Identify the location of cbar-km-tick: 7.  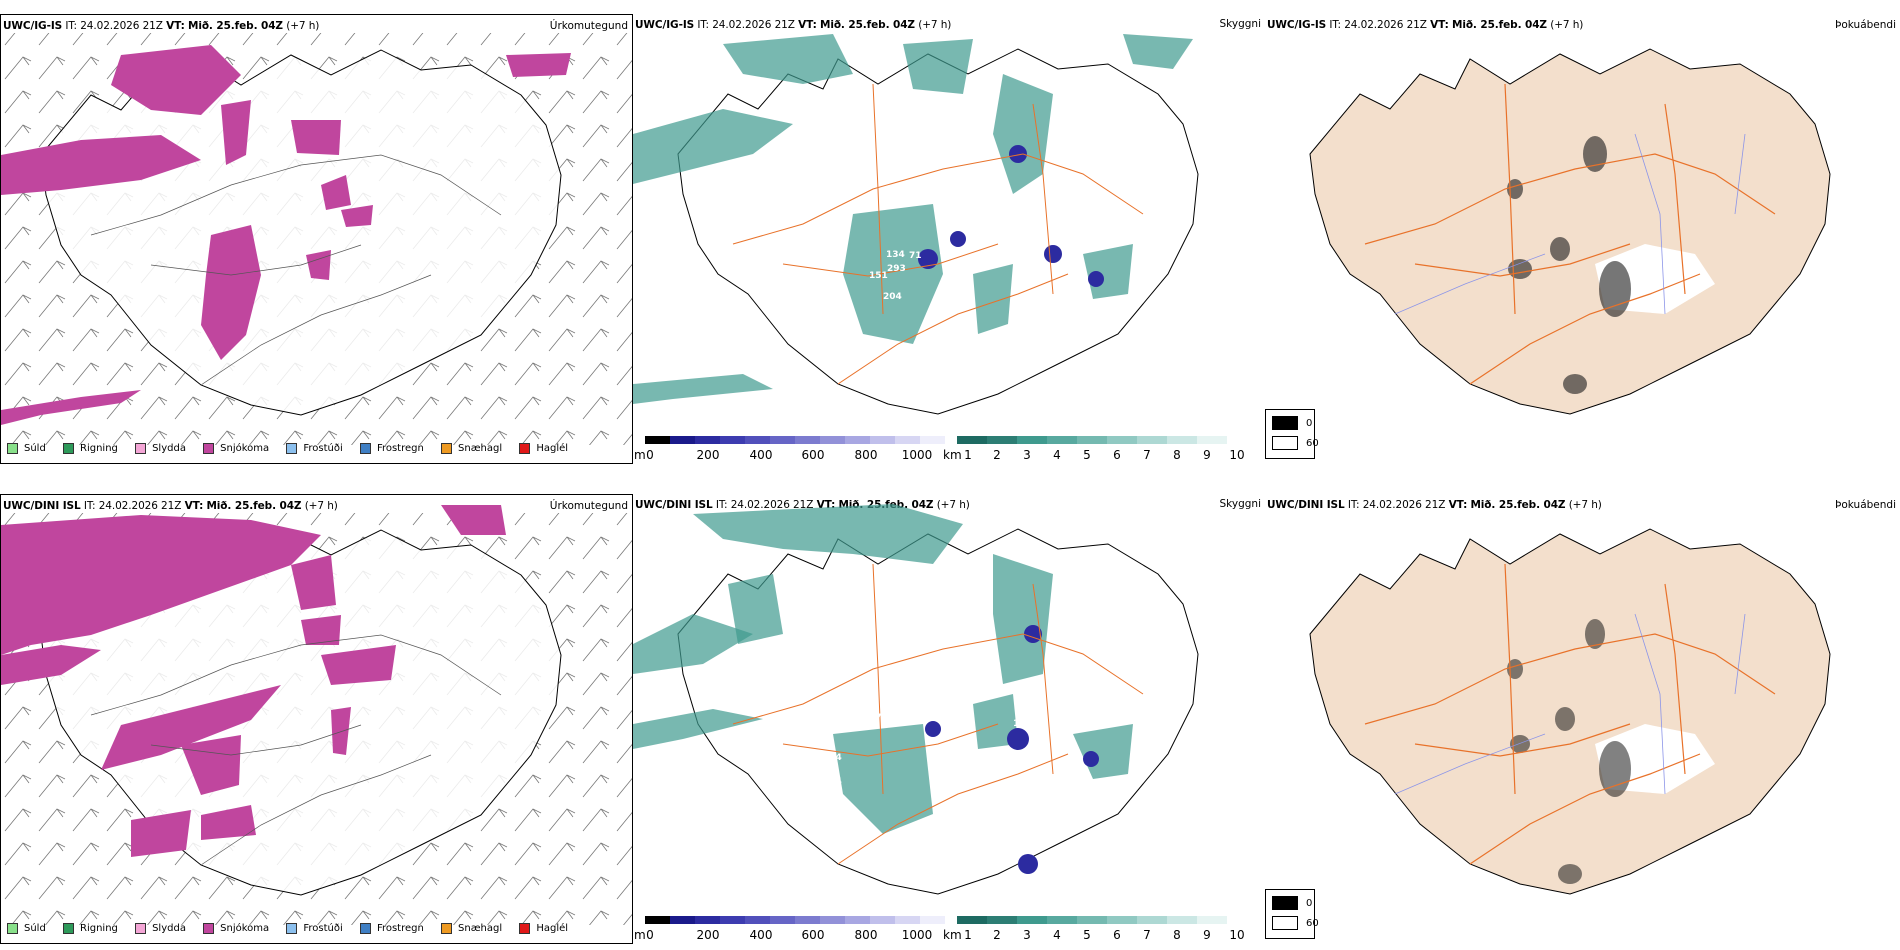
(1147, 455).